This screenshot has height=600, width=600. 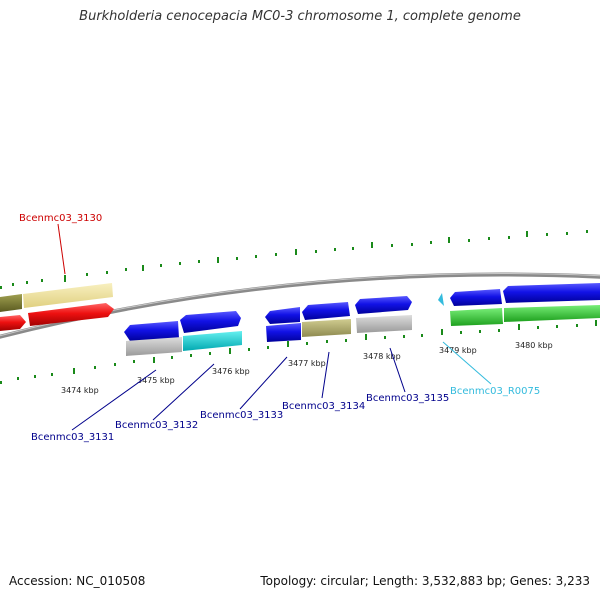 I want to click on kbp-label-3: 3477 kbp, so click(x=307, y=363).